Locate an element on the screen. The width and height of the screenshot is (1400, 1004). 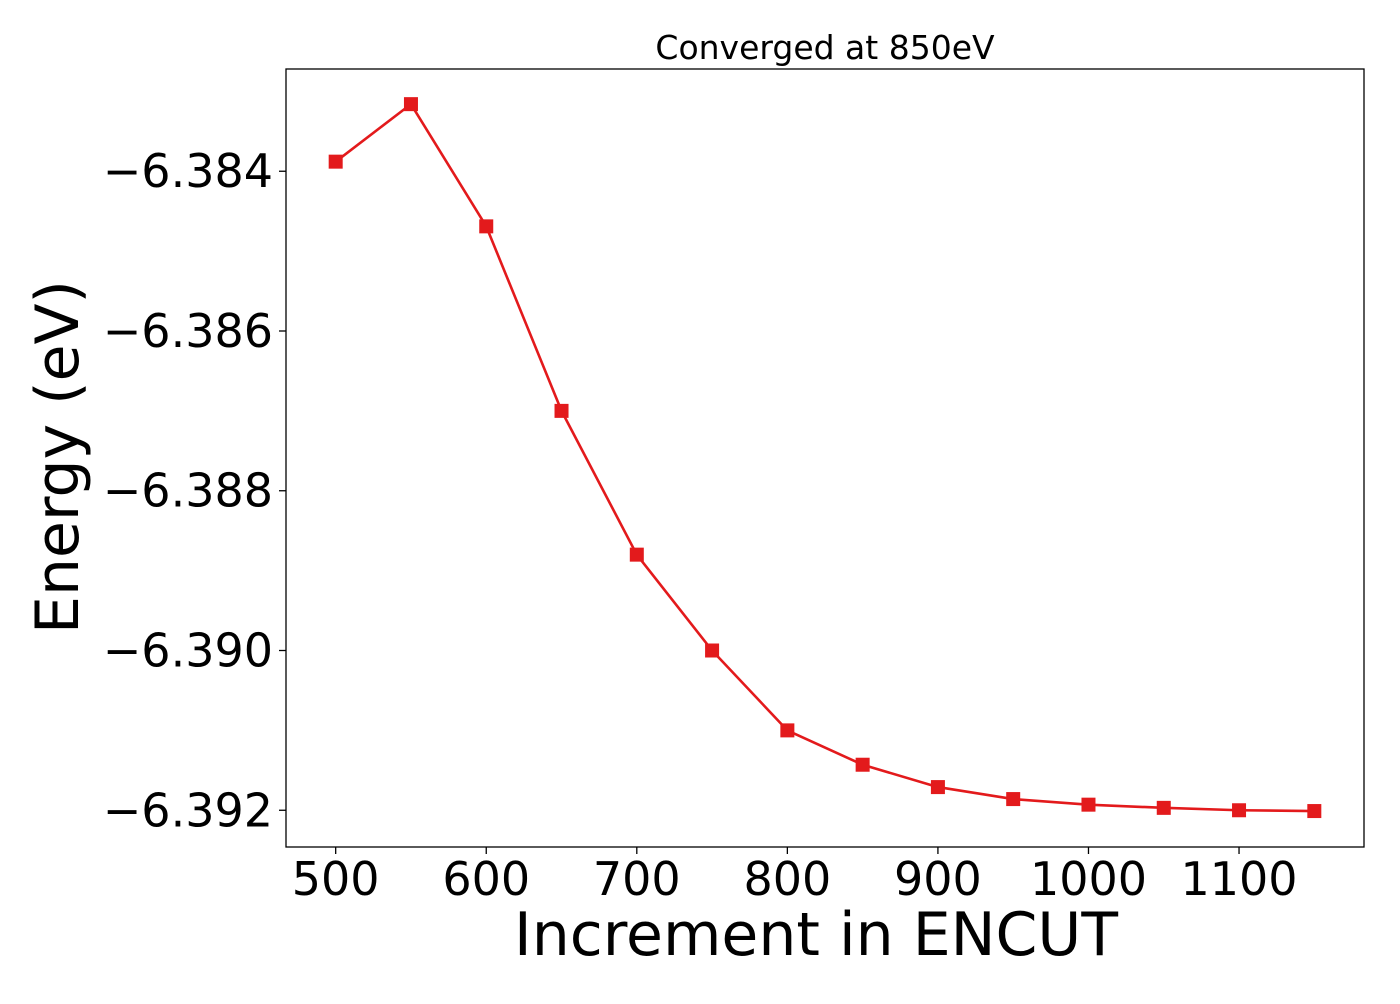
y-axis-ticks: −6.384 −6.386 −6.388 −6.390 −6.392 is located at coordinates (194, 490).